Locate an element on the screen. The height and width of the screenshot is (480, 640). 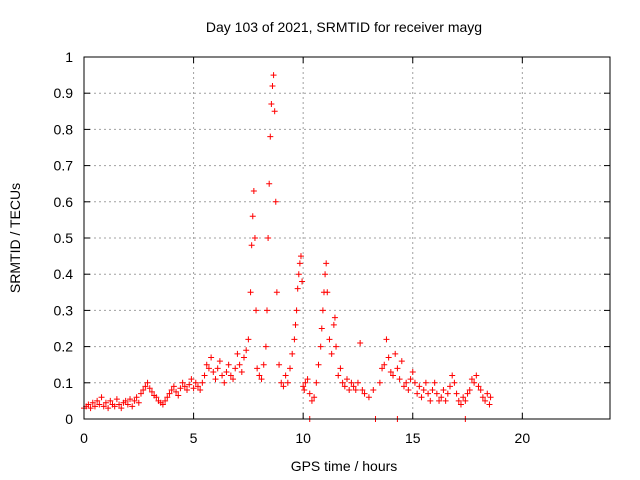
x-tick-label: 15 is located at coordinates (413, 438).